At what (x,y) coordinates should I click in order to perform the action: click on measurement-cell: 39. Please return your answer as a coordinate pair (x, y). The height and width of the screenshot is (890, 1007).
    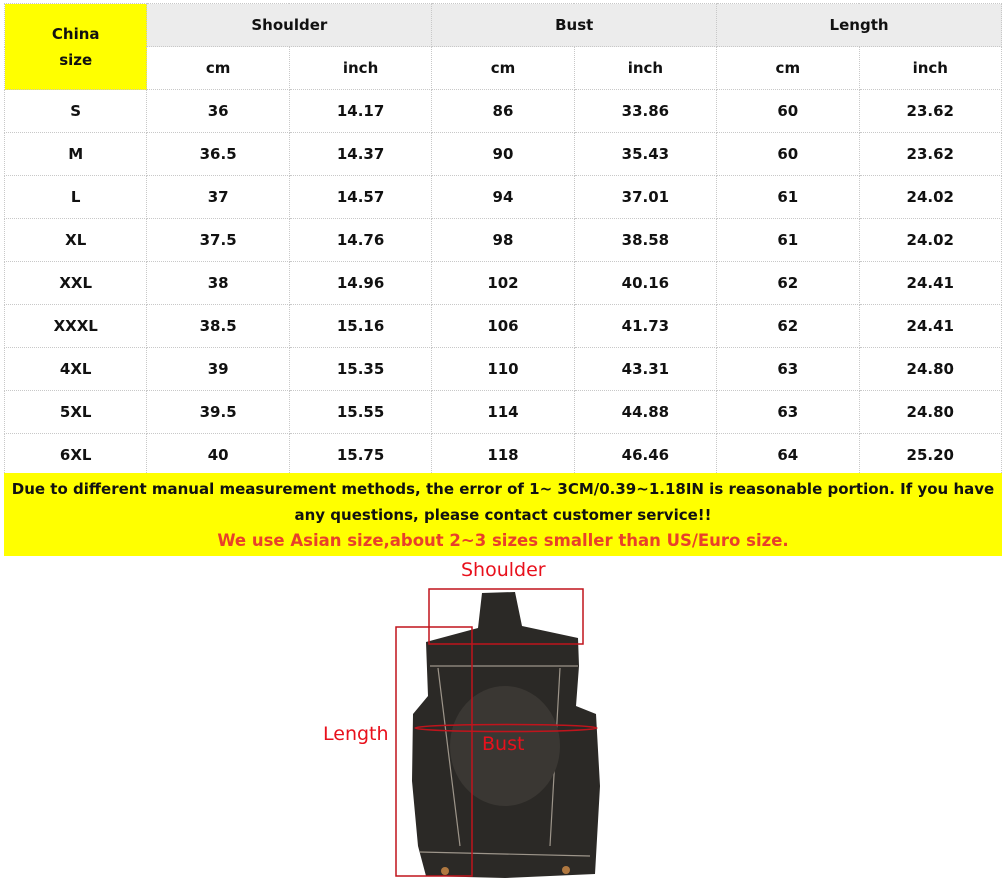
    Looking at the image, I should click on (218, 369).